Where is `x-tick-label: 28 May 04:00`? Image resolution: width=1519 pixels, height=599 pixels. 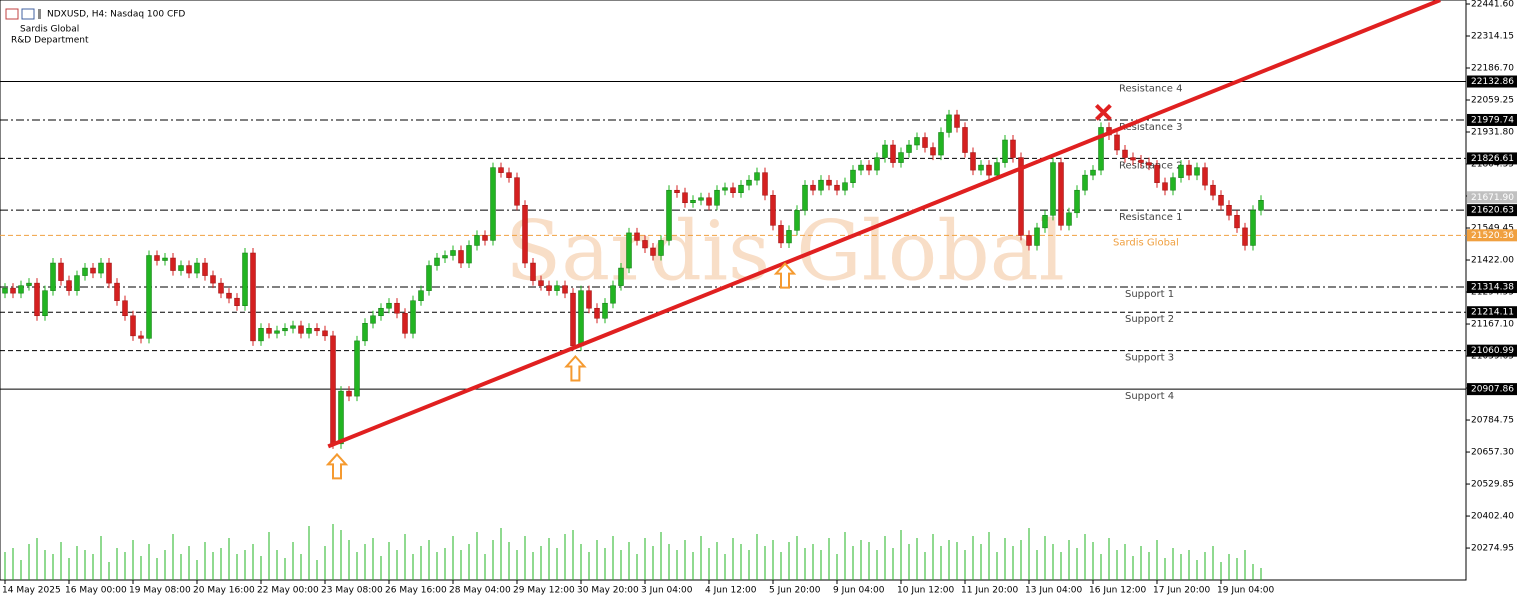
x-tick-label: 28 May 04:00 is located at coordinates (480, 591).